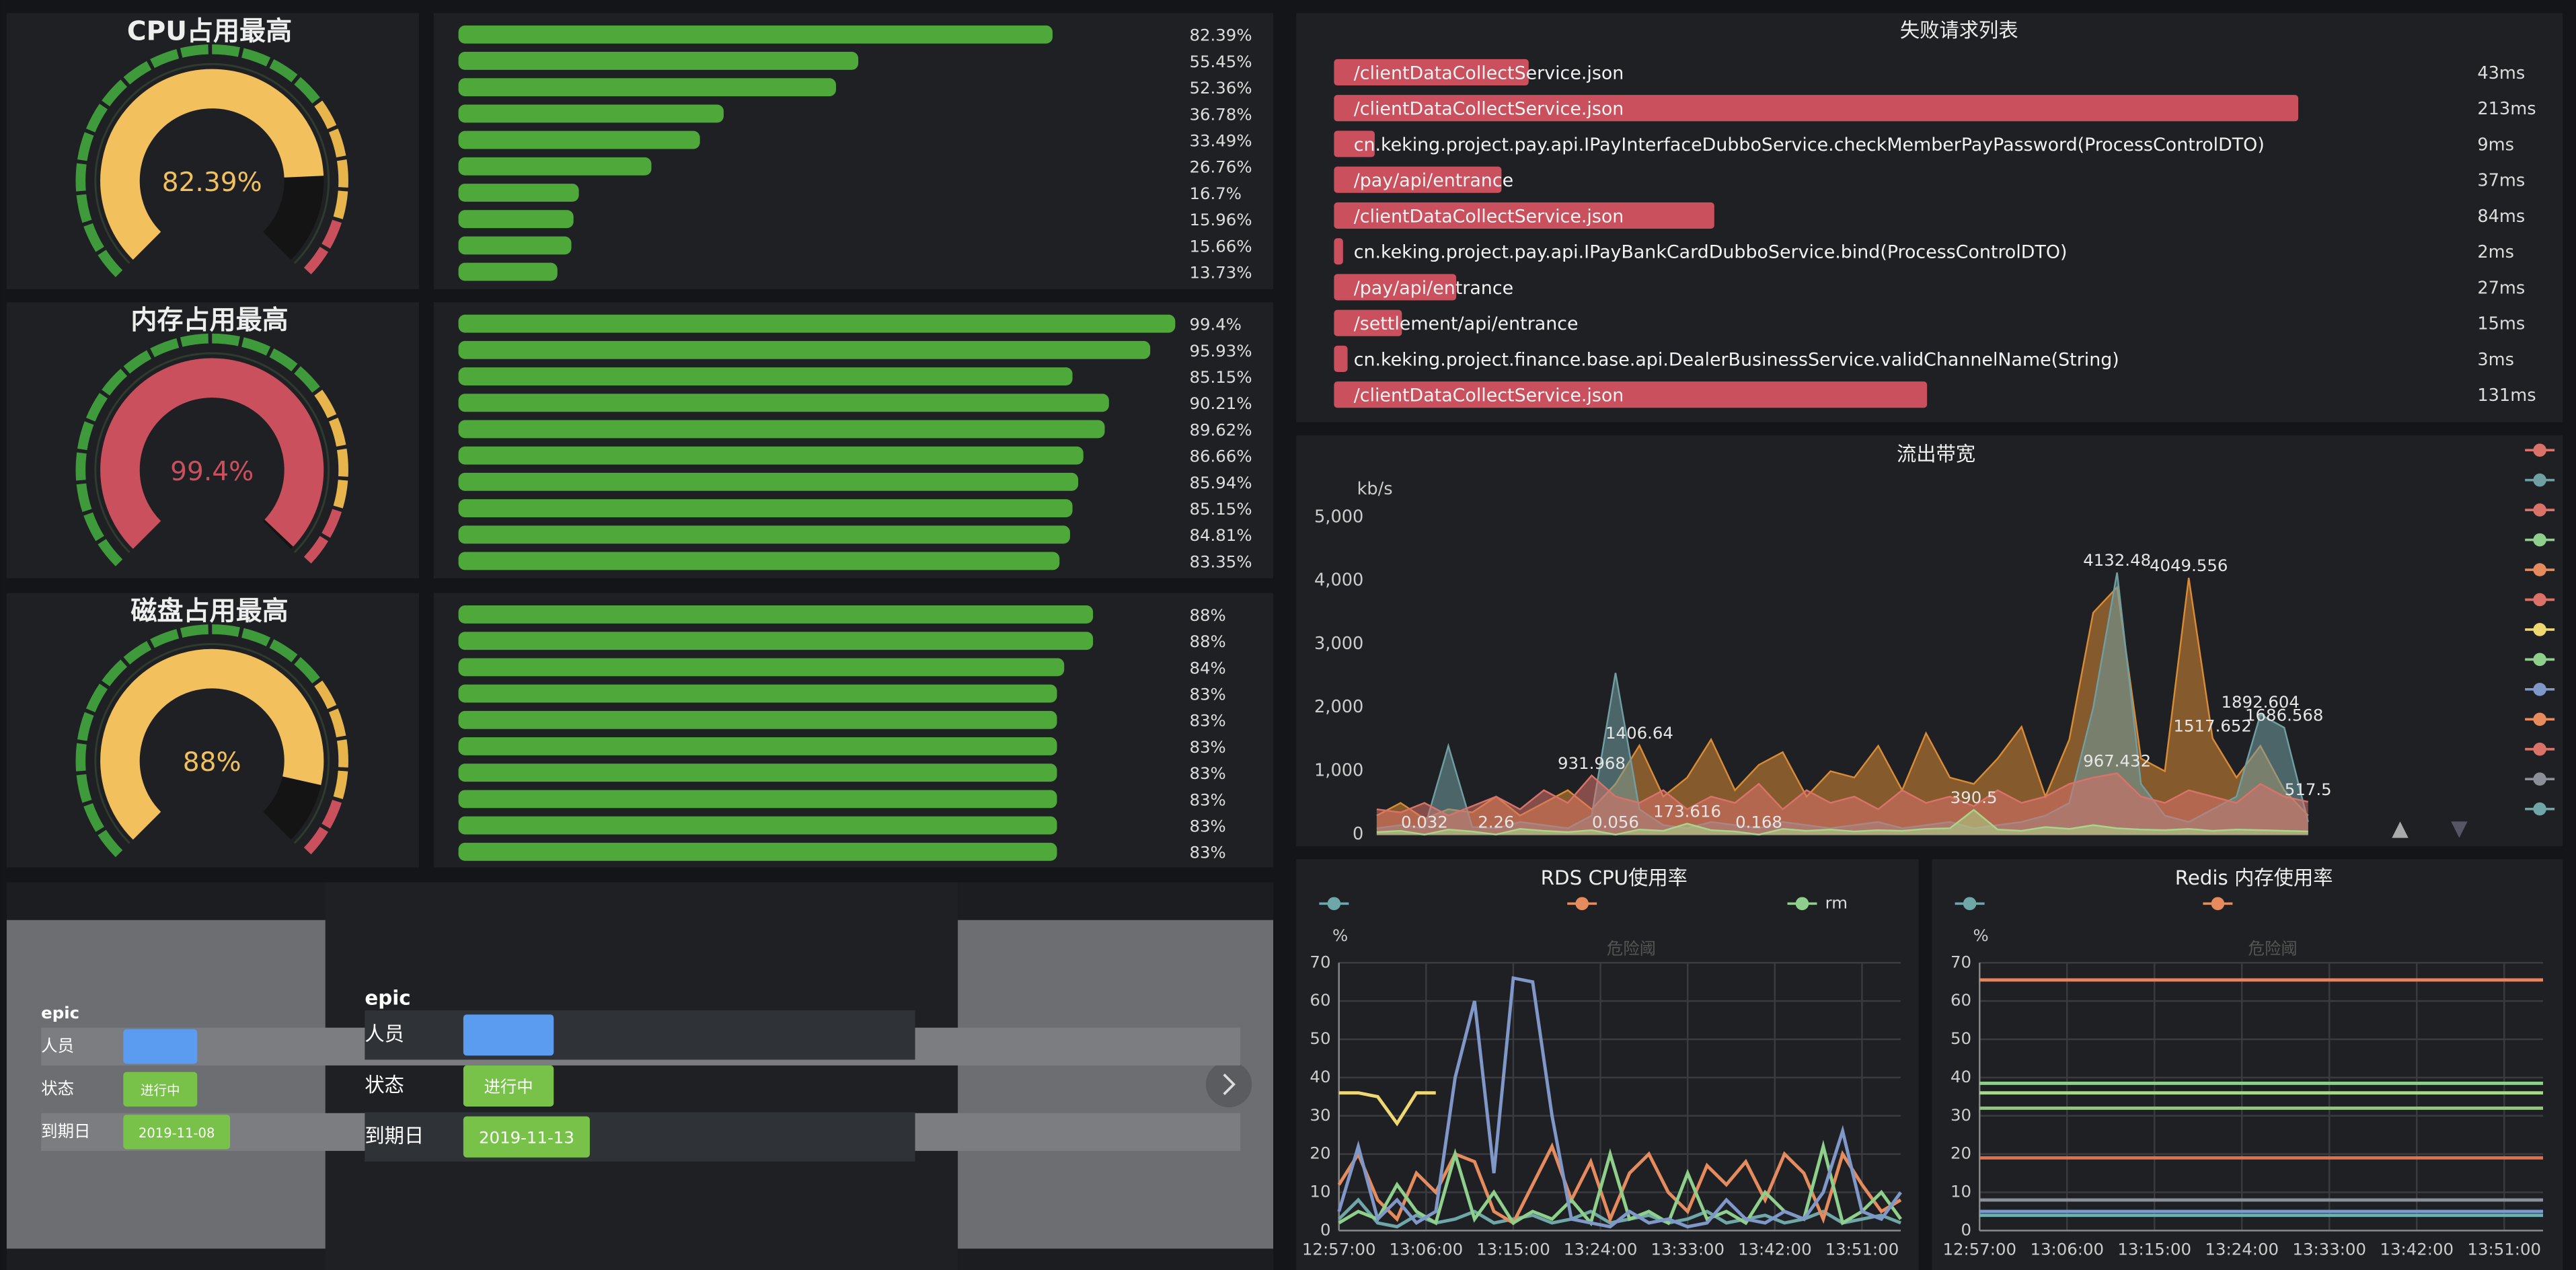  What do you see at coordinates (1974, 798) in the screenshot?
I see `data-label: 390.5` at bounding box center [1974, 798].